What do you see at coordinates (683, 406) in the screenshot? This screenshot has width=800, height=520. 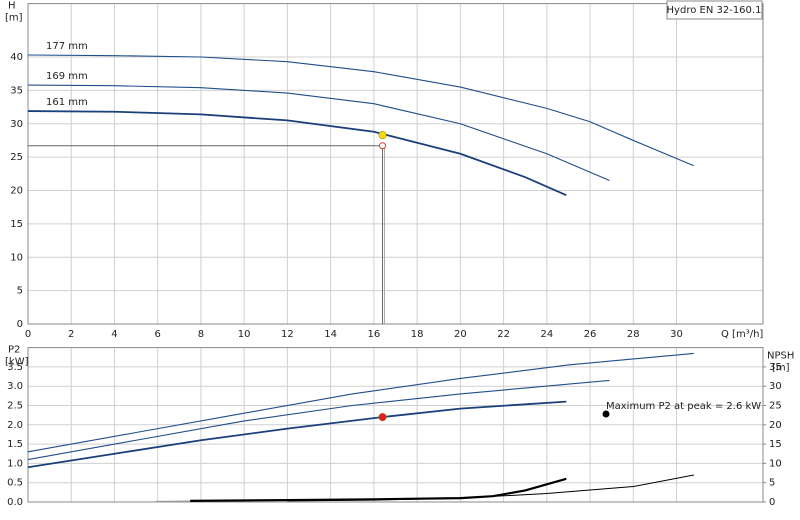 I see `annotation: Maximum P2 at peak = 2.6 kW` at bounding box center [683, 406].